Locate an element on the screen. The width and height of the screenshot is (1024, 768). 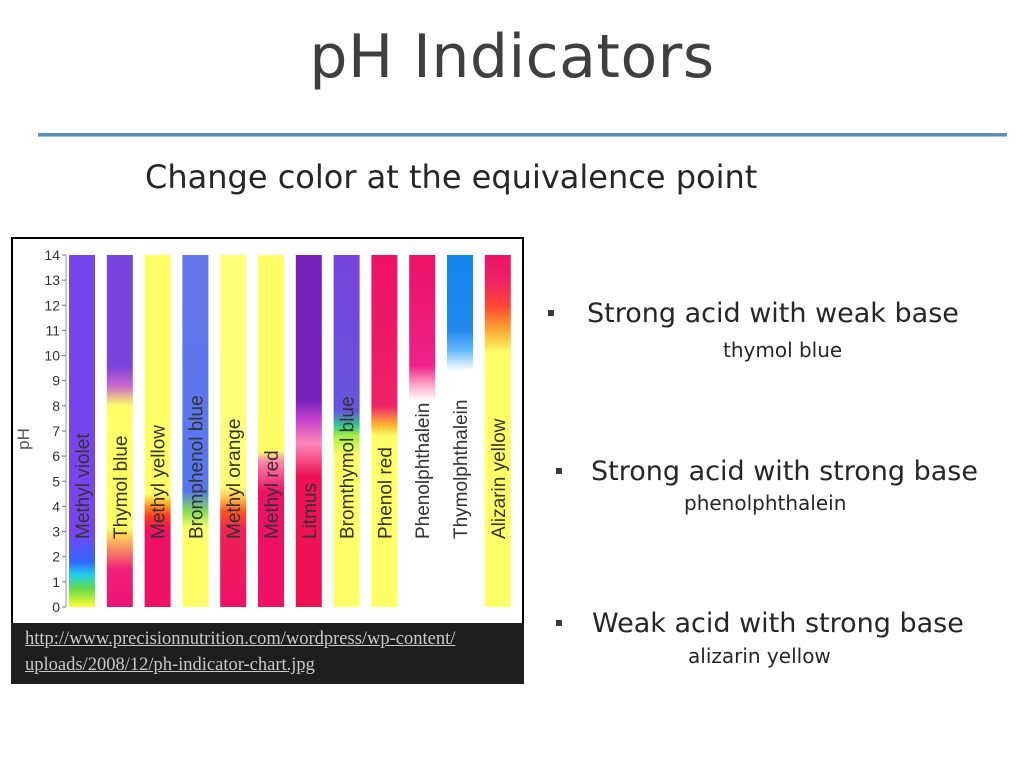
indicator-label: Alizarin yellow is located at coordinates (499, 478).